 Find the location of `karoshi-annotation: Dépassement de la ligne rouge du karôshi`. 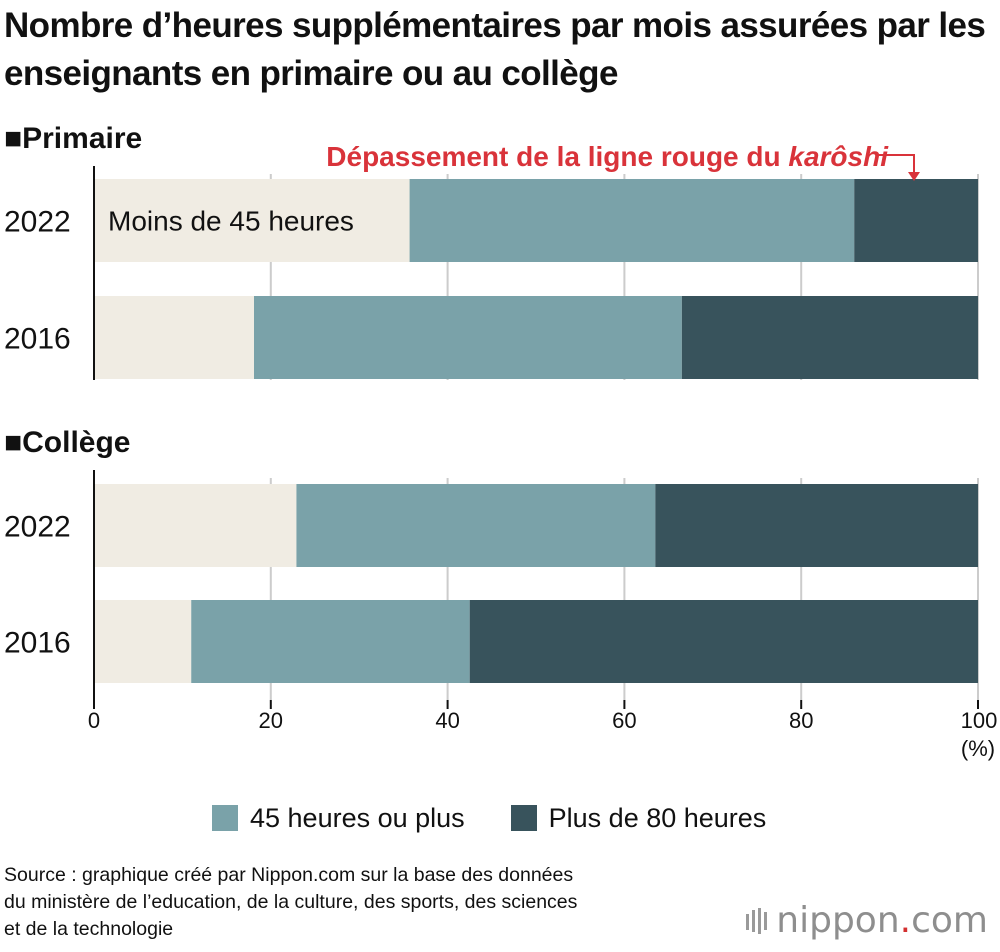

karoshi-annotation: Dépassement de la ligne rouge du karôshi is located at coordinates (607, 156).